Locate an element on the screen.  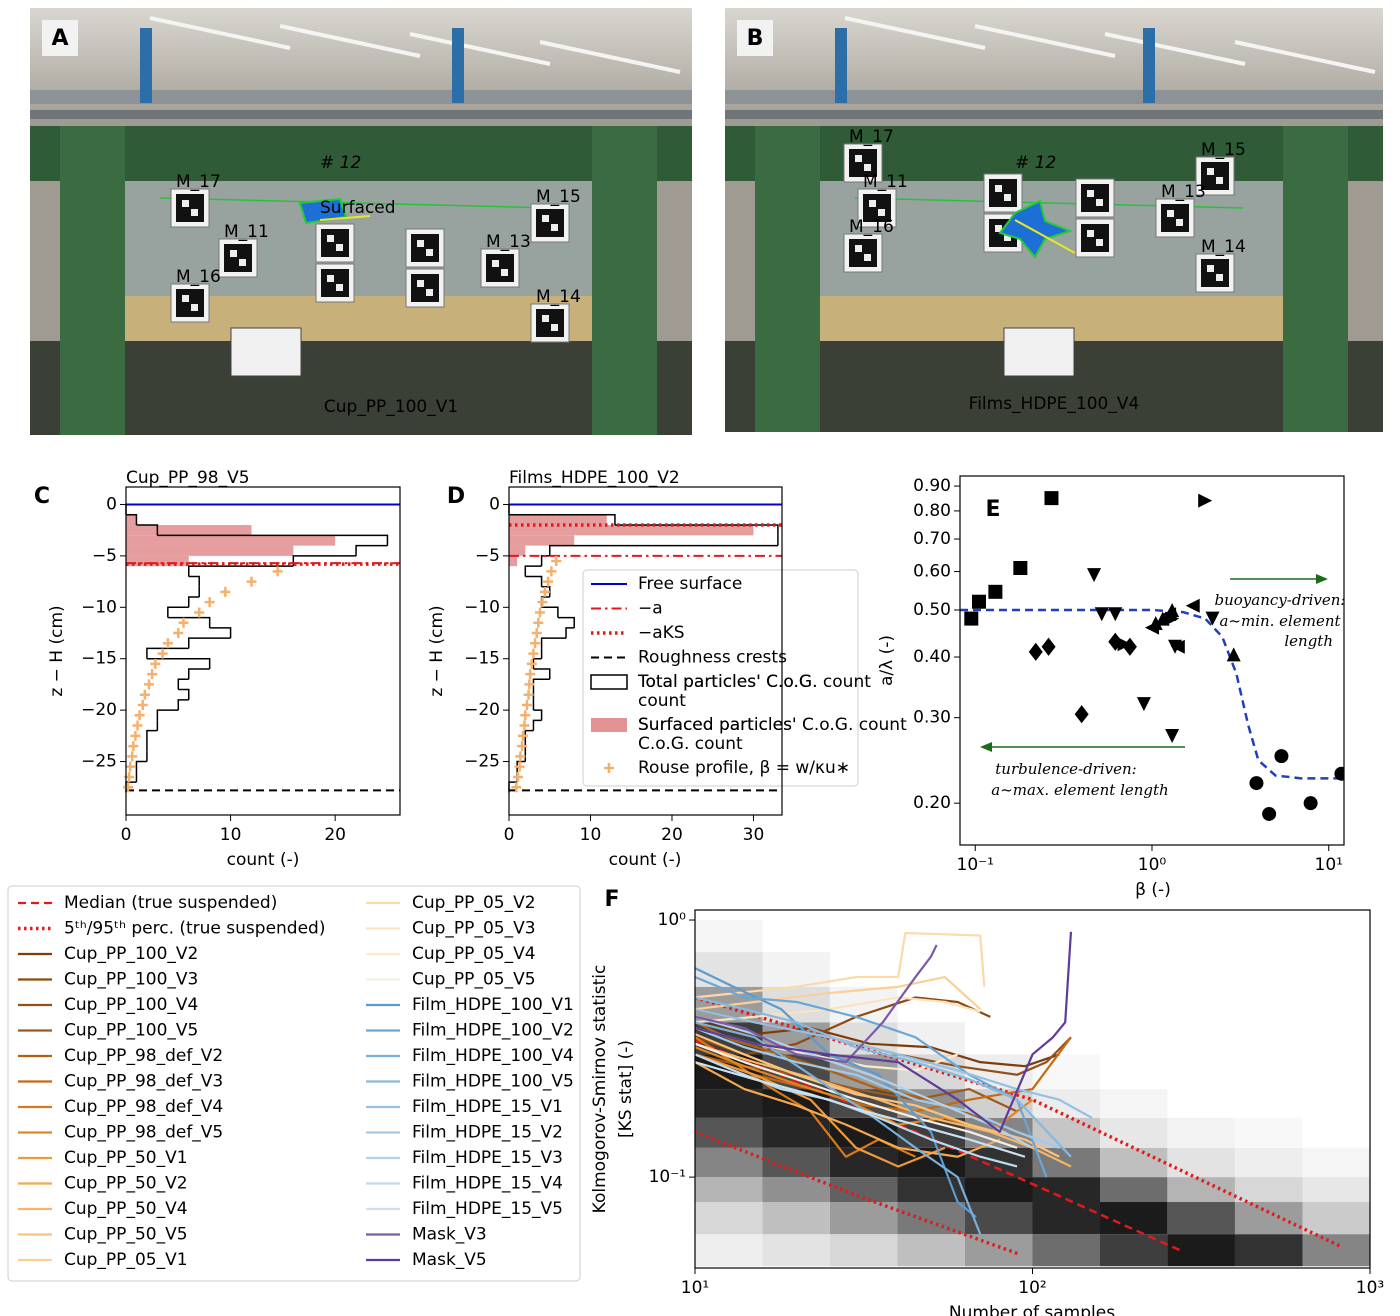
reference-line is located at coordinates (858, 1193).